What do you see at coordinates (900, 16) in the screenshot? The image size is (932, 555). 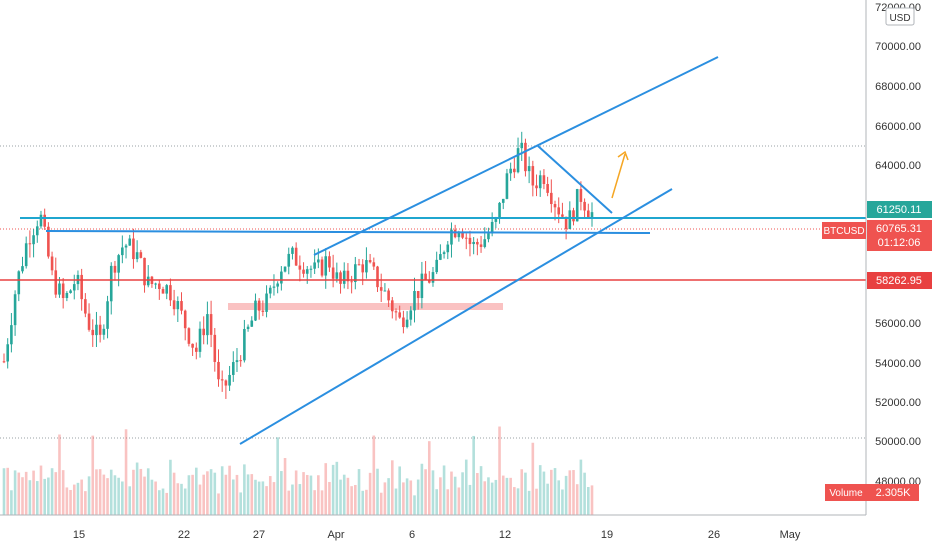 I see `currency-badge: USD` at bounding box center [900, 16].